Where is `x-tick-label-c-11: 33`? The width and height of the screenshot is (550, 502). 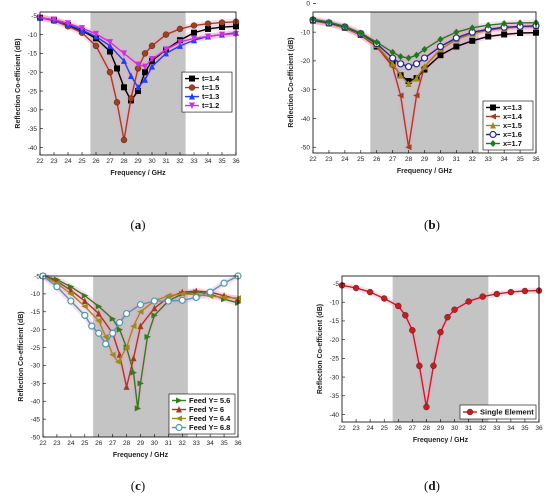
x-tick-label-c-11: 33 is located at coordinates (197, 443).